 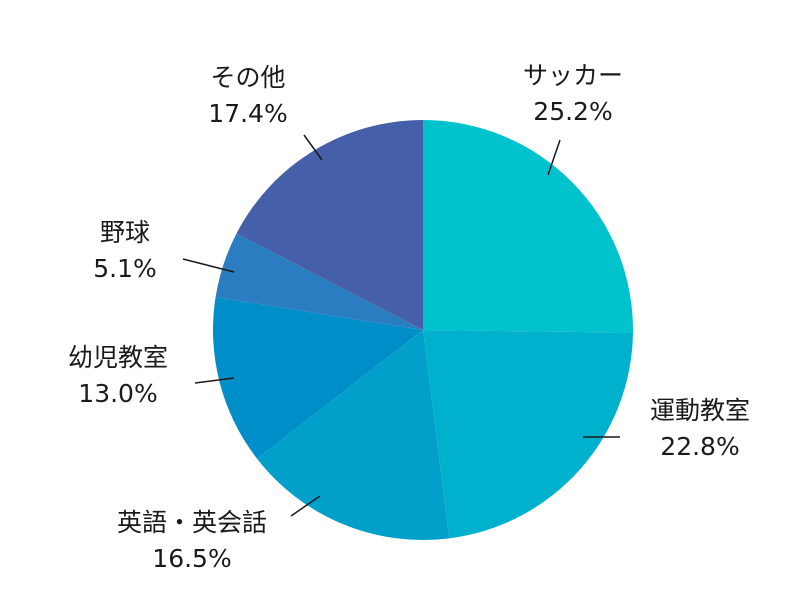 I want to click on slice-label-name: その他, so click(x=248, y=77).